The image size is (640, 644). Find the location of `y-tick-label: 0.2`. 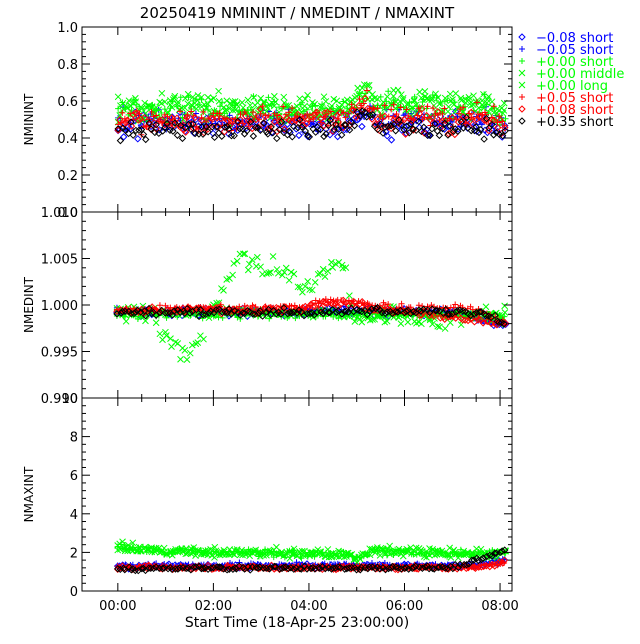

y-tick-label: 0.2 is located at coordinates (67, 176).